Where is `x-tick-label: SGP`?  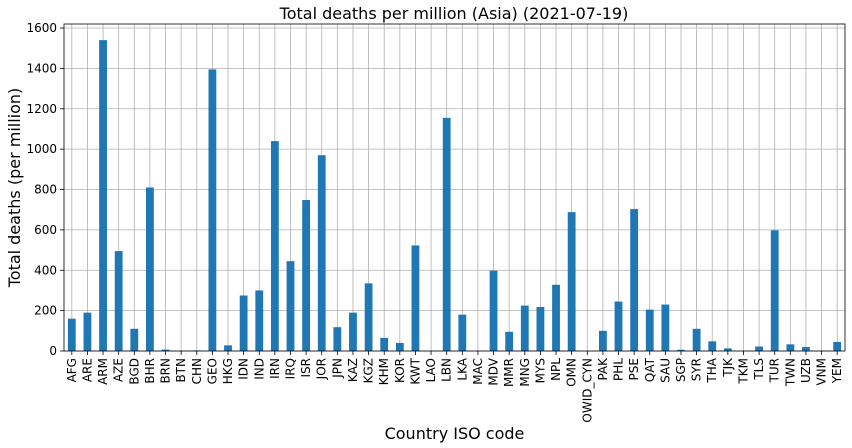 x-tick-label: SGP is located at coordinates (681, 370).